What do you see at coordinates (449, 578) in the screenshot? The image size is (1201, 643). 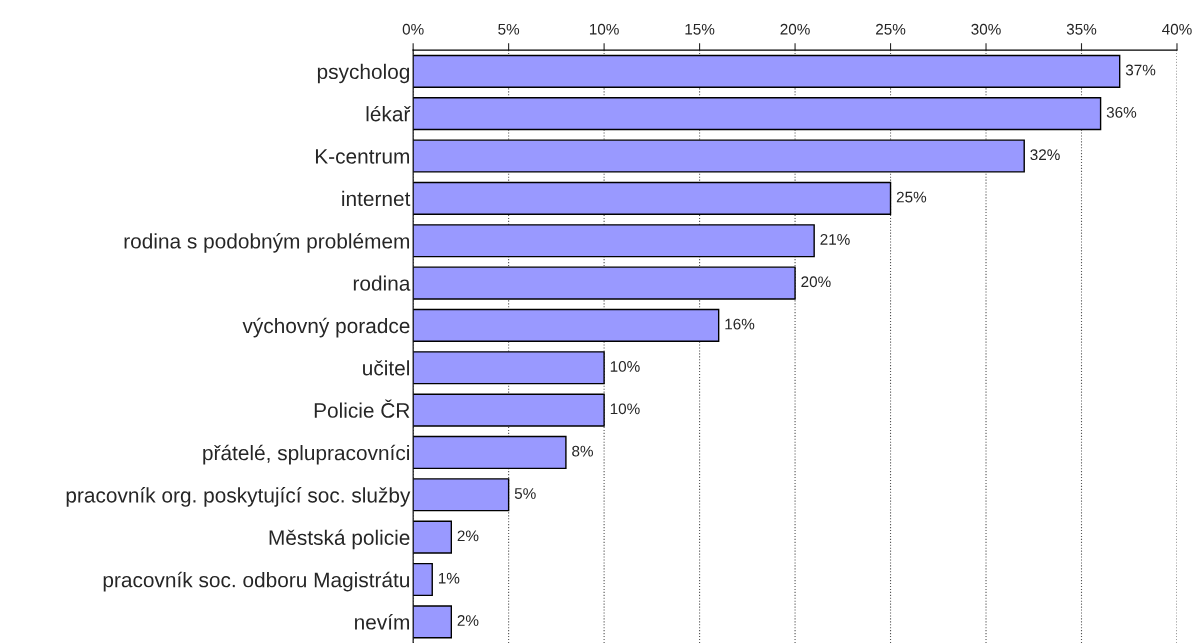 I see `data-label: 1%` at bounding box center [449, 578].